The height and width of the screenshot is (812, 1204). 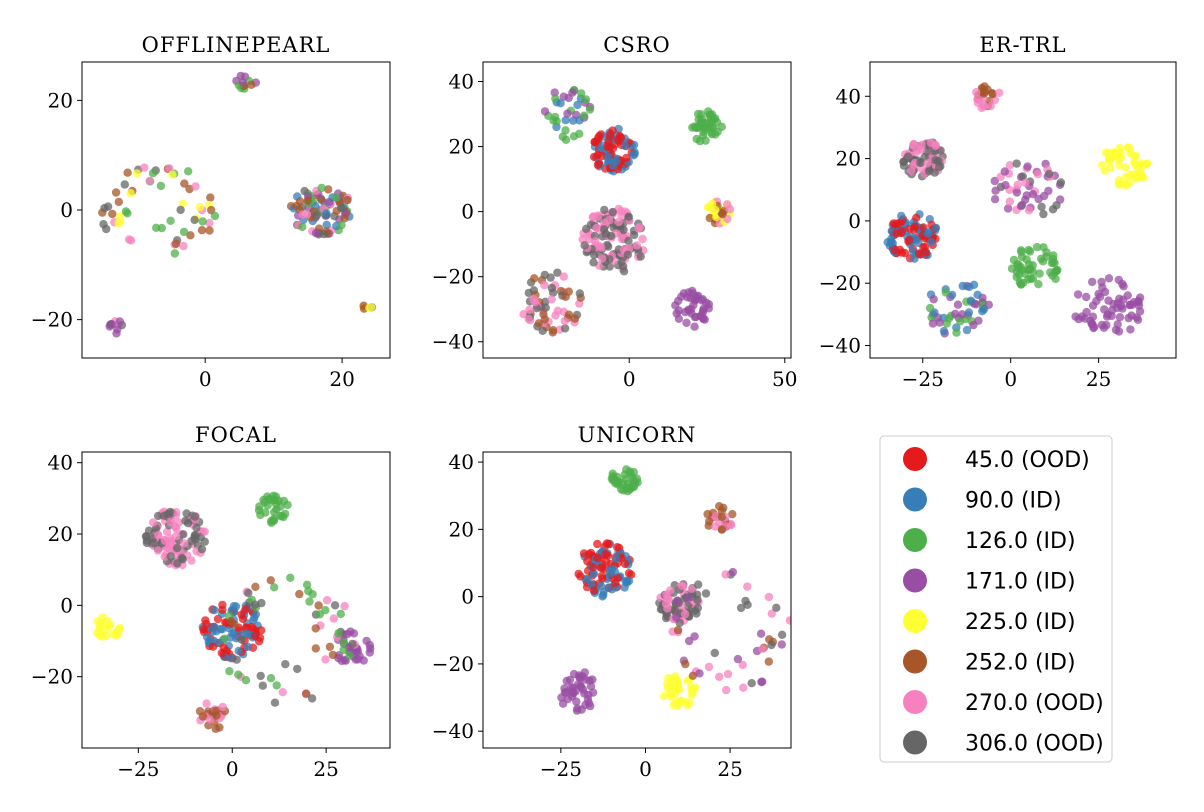 I want to click on y-tick-label: 0, so click(x=66, y=210).